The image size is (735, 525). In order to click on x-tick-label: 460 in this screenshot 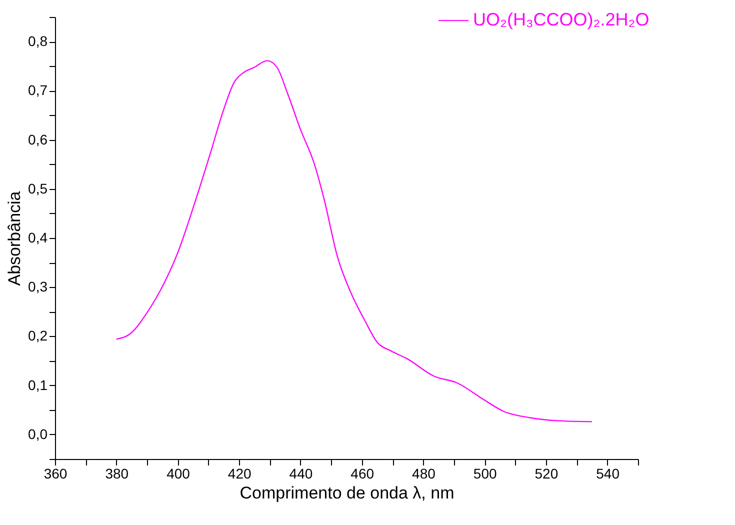, I will do `click(362, 474)`.